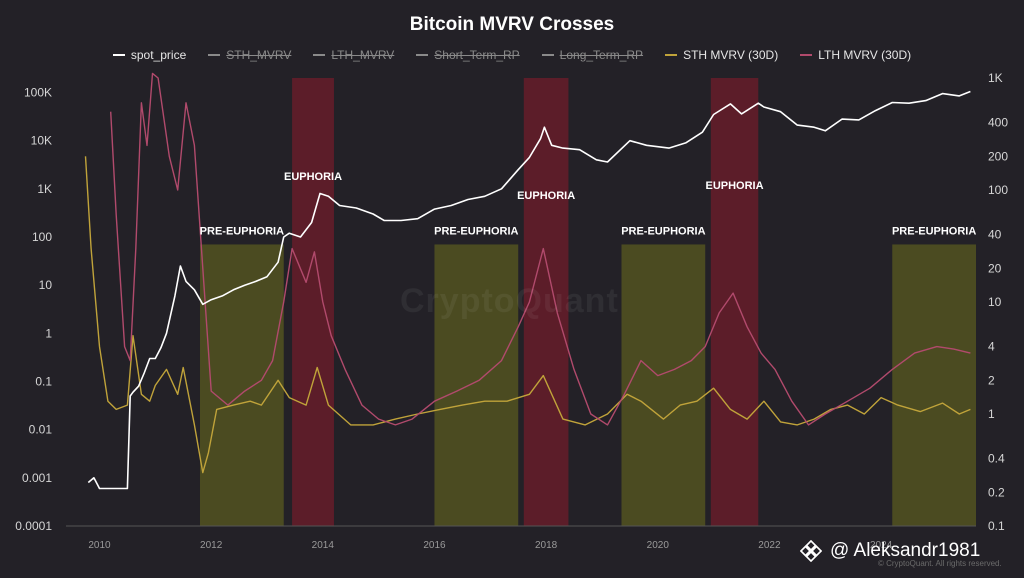 The width and height of the screenshot is (1024, 578). I want to click on y-right-tick-label: 4, so click(991, 347).